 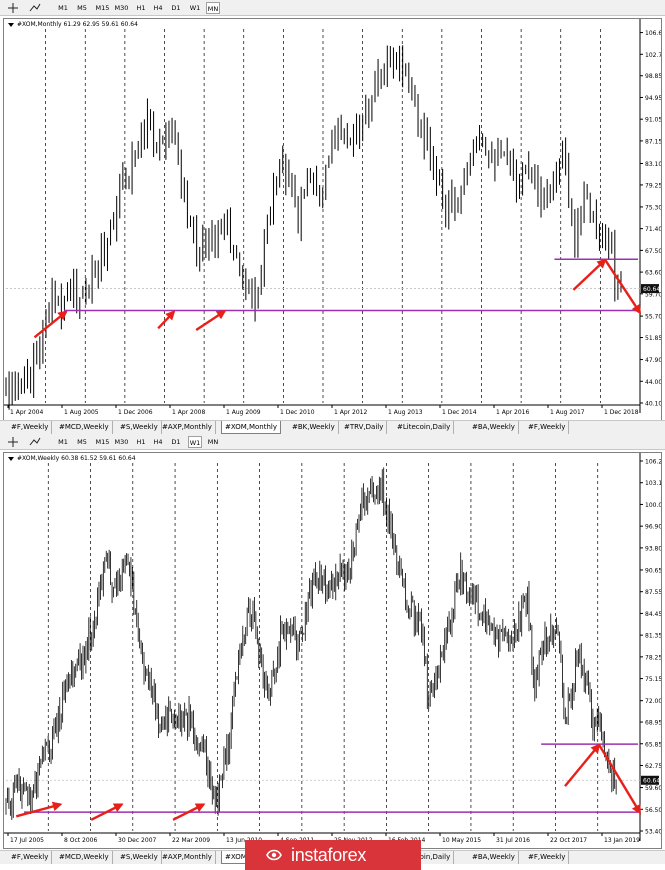 What do you see at coordinates (26, 412) in the screenshot?
I see `x-tick-label: 1 Apr 2004` at bounding box center [26, 412].